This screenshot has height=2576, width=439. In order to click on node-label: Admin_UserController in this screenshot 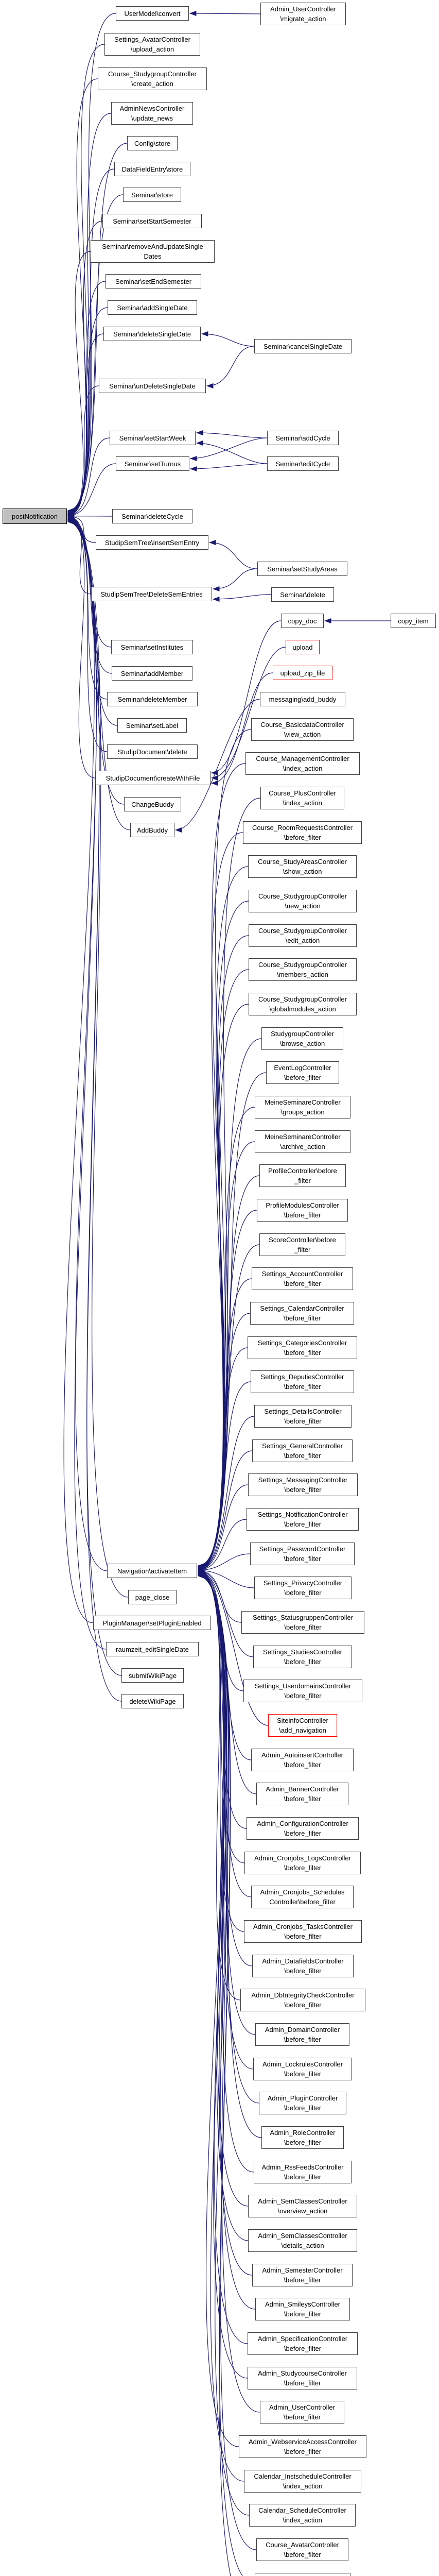, I will do `click(303, 9)`.